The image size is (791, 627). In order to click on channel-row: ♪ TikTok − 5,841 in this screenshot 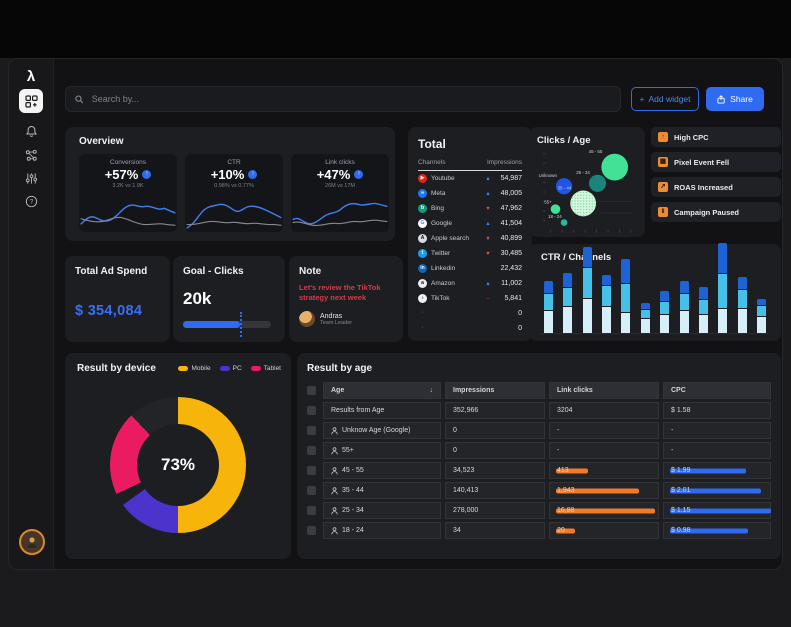, I will do `click(470, 298)`.